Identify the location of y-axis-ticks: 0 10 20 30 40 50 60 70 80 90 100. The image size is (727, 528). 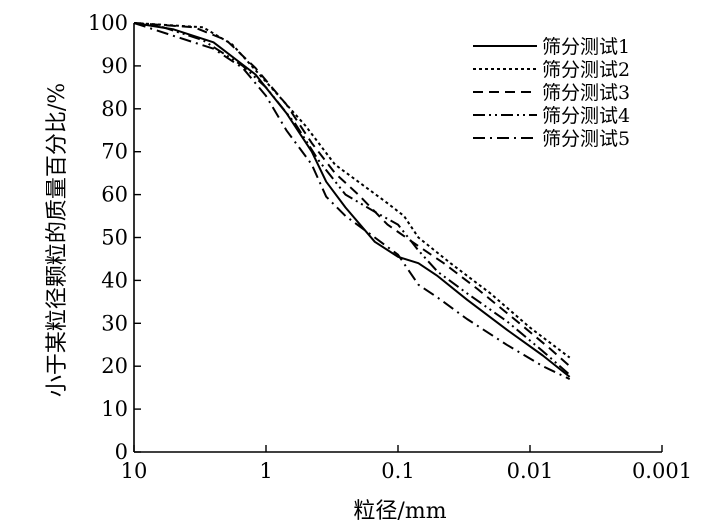
(114, 237).